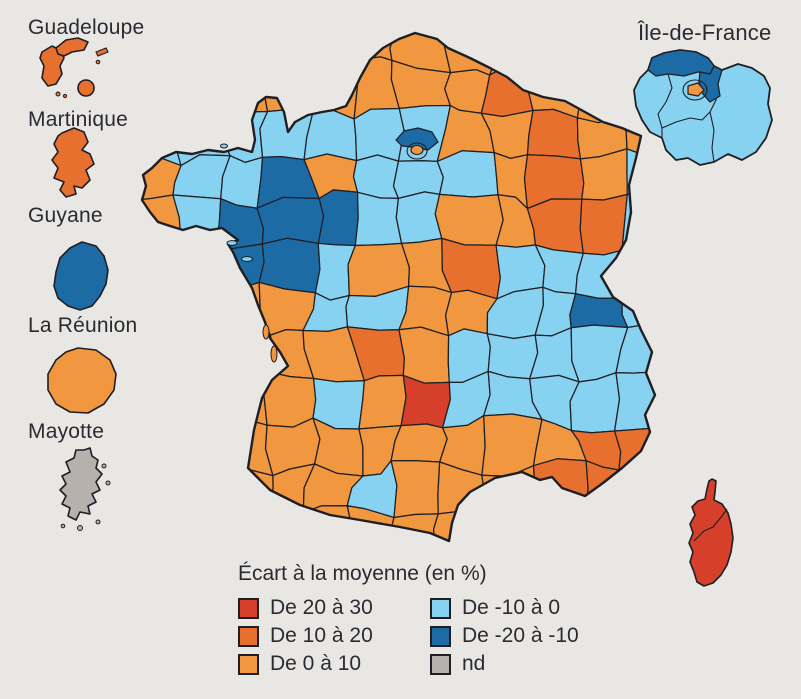 Image resolution: width=801 pixels, height=699 pixels. I want to click on inset-reunion, so click(82, 380).